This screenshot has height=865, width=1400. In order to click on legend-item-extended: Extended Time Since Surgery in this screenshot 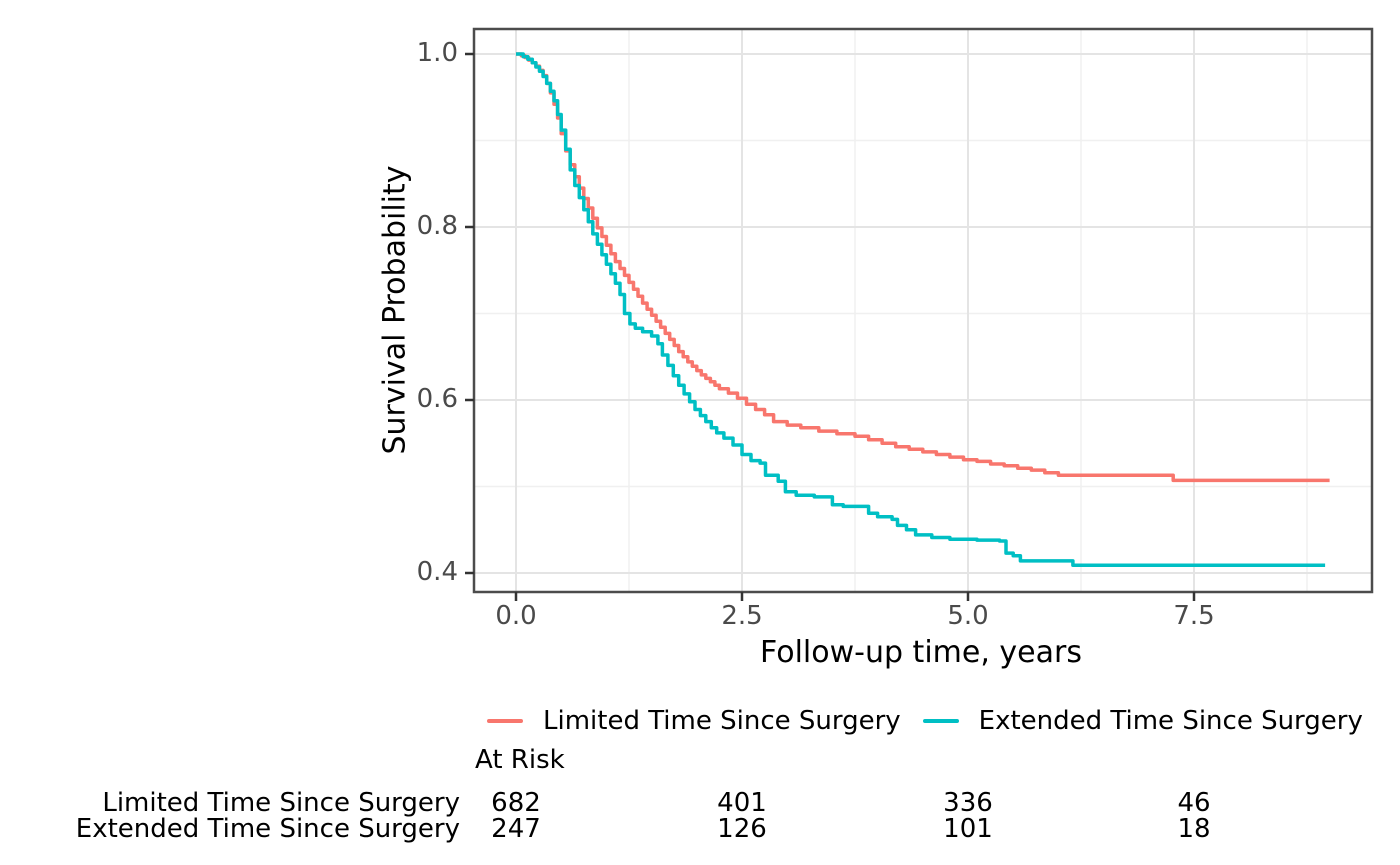, I will do `click(1142, 721)`.